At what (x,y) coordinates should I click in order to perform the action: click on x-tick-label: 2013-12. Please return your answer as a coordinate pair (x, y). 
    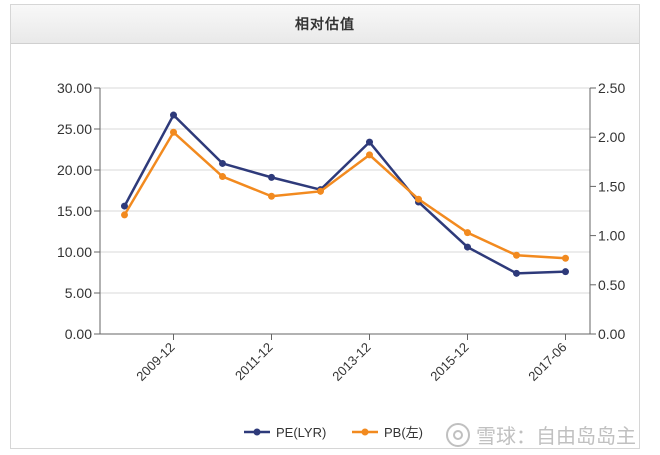
    Looking at the image, I should click on (351, 362).